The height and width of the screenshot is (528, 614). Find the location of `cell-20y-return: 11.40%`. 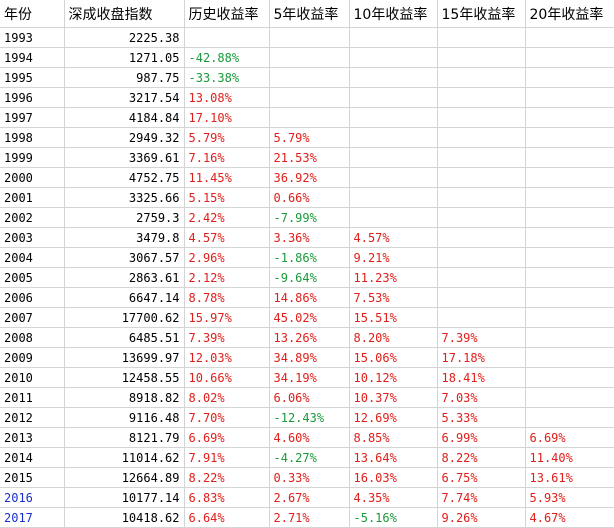

cell-20y-return: 11.40% is located at coordinates (569, 457).